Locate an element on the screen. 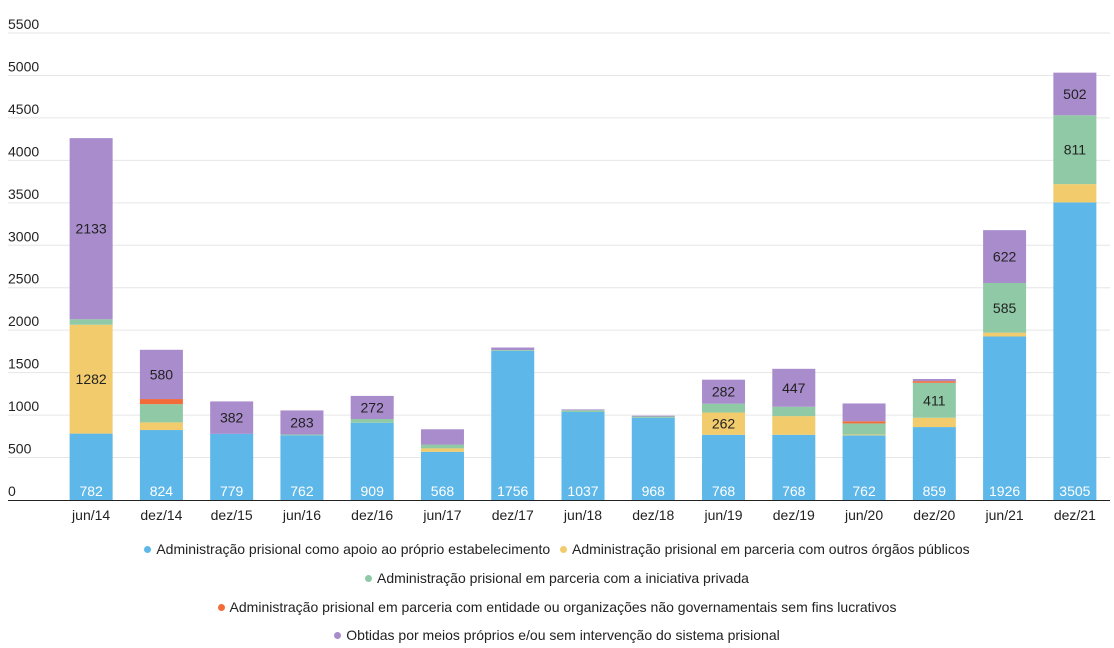  data-label: 1037 is located at coordinates (582, 491).